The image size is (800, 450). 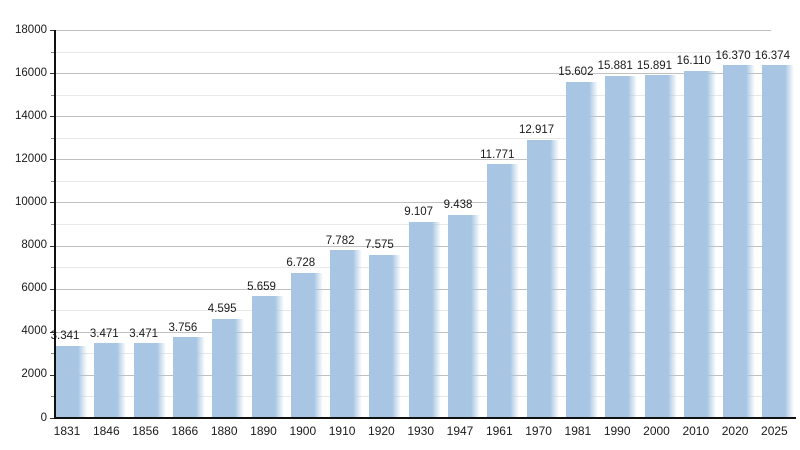 What do you see at coordinates (111, 233) in the screenshot?
I see `bar-slot: 3.471 1846` at bounding box center [111, 233].